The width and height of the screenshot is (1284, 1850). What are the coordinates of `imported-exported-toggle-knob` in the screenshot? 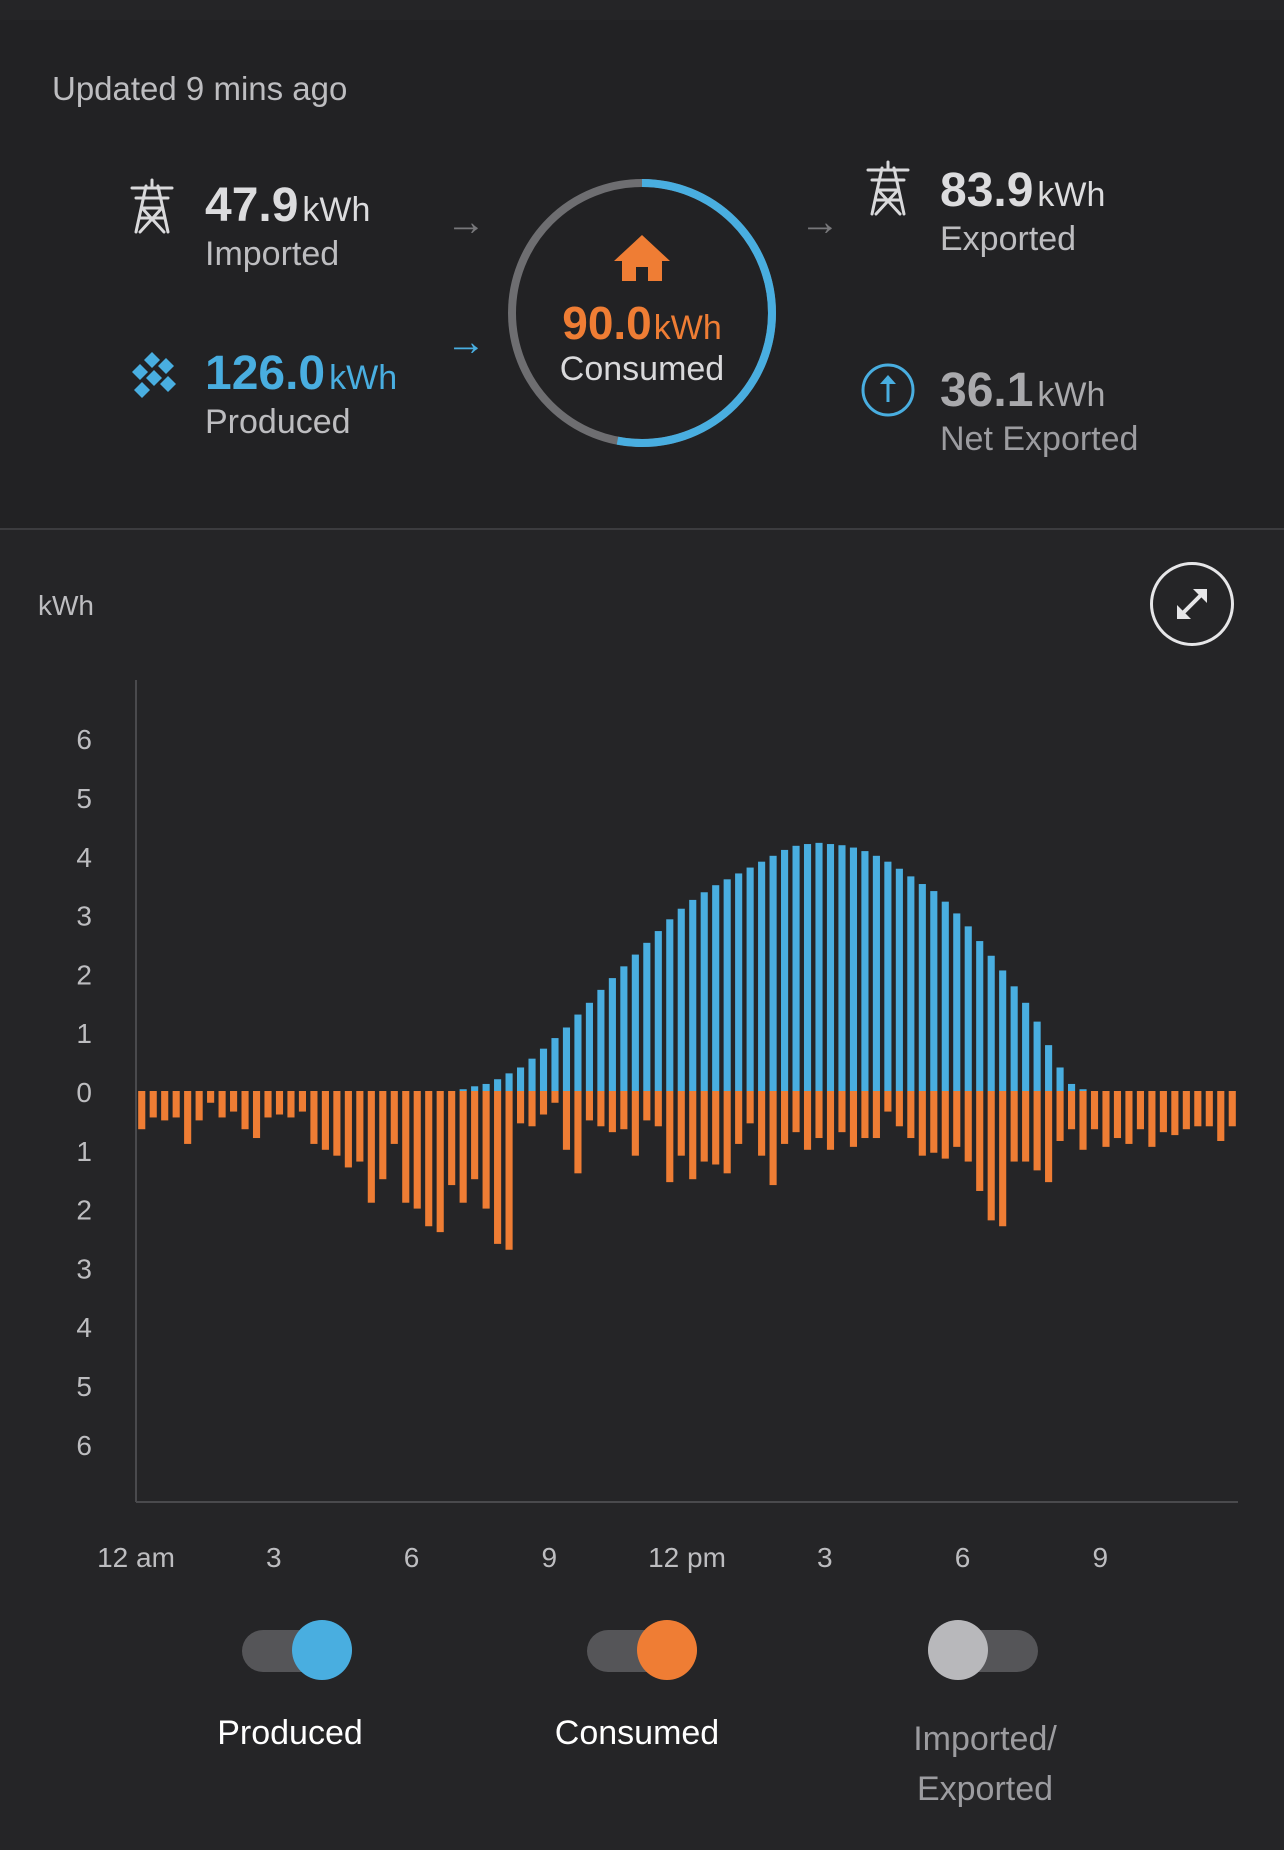 It's located at (958, 1650).